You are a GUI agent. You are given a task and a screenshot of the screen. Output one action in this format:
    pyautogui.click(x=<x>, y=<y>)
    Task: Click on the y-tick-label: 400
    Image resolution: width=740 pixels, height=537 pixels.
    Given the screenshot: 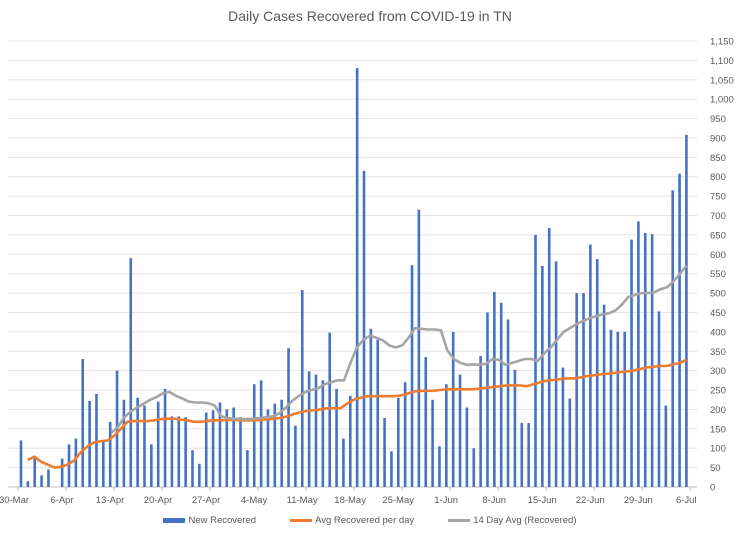 What is the action you would take?
    pyautogui.click(x=718, y=332)
    